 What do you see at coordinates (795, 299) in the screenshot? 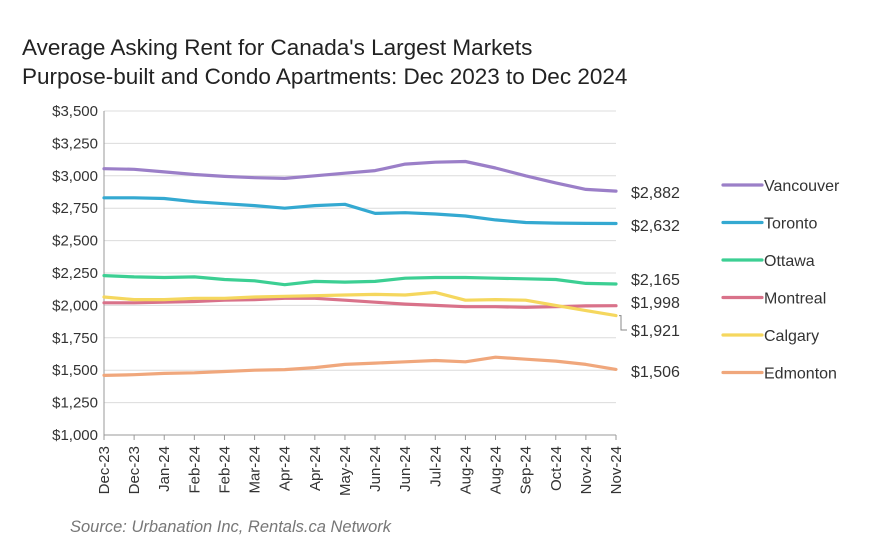
I see `legend-label-montreal: Montreal` at bounding box center [795, 299].